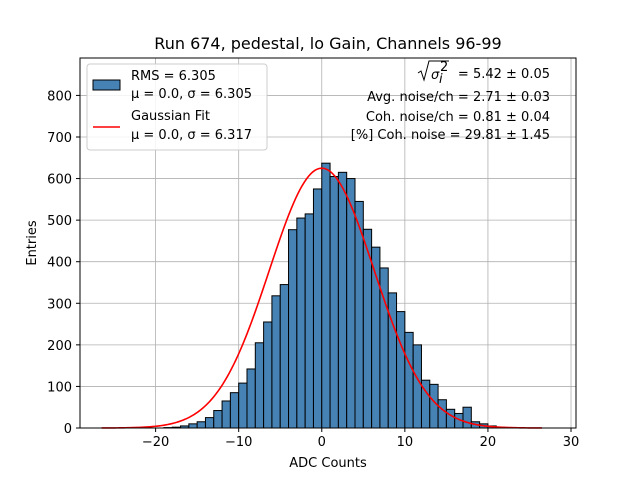 This screenshot has width=640, height=480. Describe the element at coordinates (435, 75) in the screenshot. I see `sigma-symbol: σ` at that location.